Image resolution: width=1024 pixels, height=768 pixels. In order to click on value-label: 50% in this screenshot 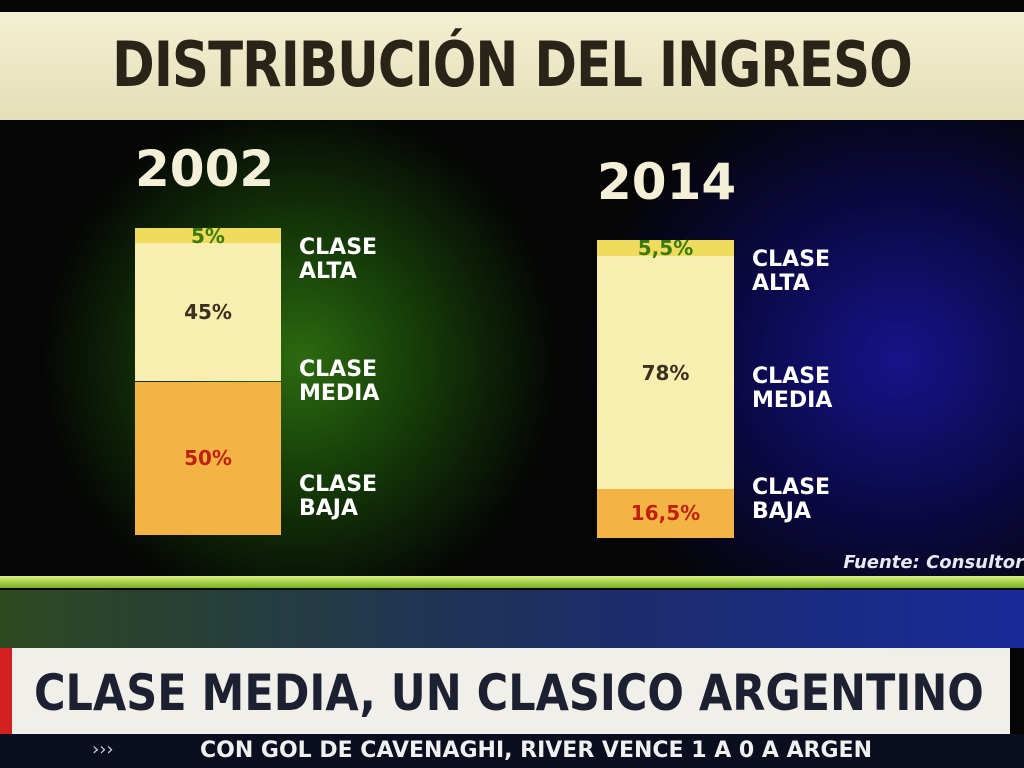, I will do `click(208, 458)`.